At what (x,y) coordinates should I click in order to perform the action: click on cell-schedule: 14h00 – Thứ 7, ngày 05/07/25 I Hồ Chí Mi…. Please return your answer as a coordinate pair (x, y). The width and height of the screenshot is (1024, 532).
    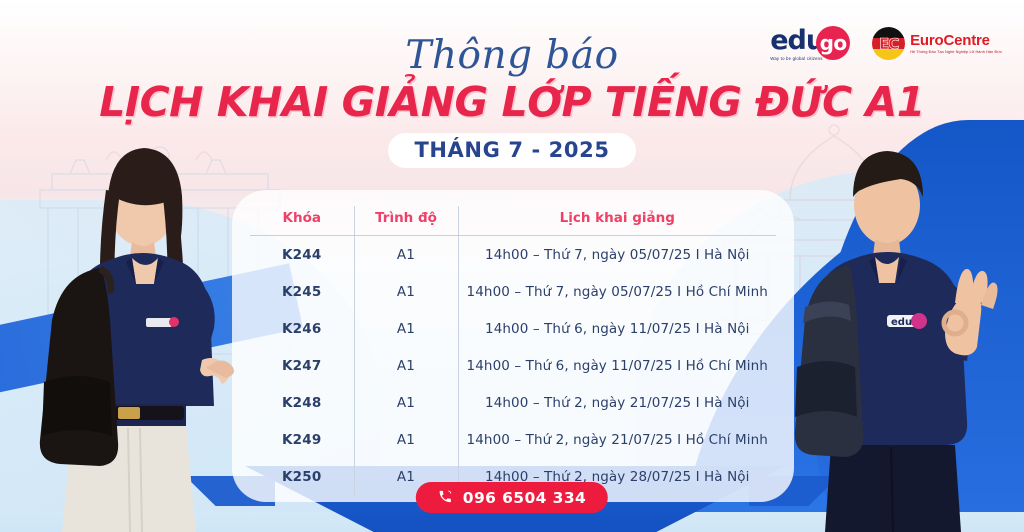
    Looking at the image, I should click on (617, 291).